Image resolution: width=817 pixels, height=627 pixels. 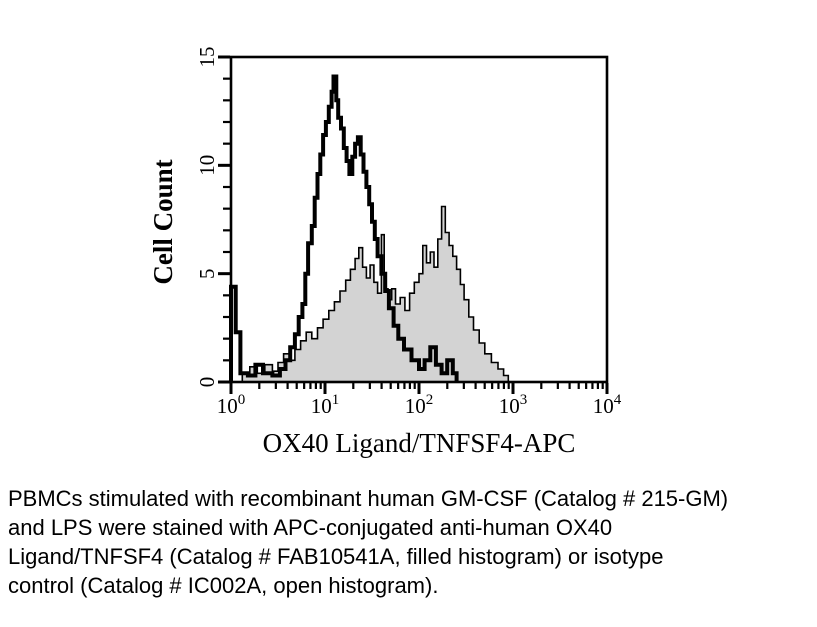 I want to click on x-axis-label: OX40 Ligand/TNFSF4-APC, so click(x=419, y=443).